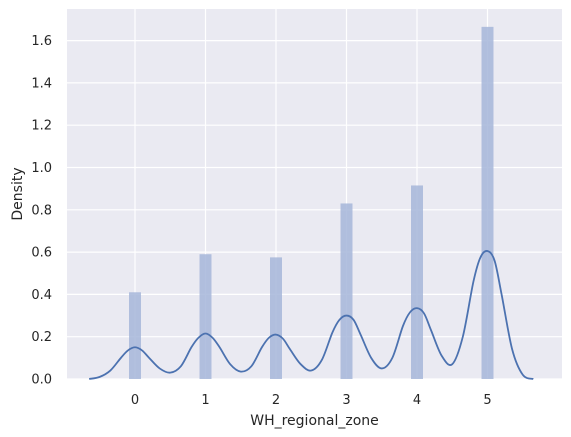 Image resolution: width=571 pixels, height=437 pixels. I want to click on y-tick-label: 0.6, so click(41, 253).